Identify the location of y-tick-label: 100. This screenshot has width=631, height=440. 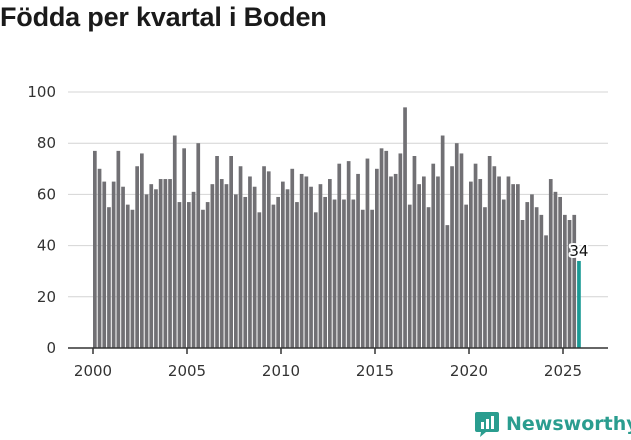
(41, 92).